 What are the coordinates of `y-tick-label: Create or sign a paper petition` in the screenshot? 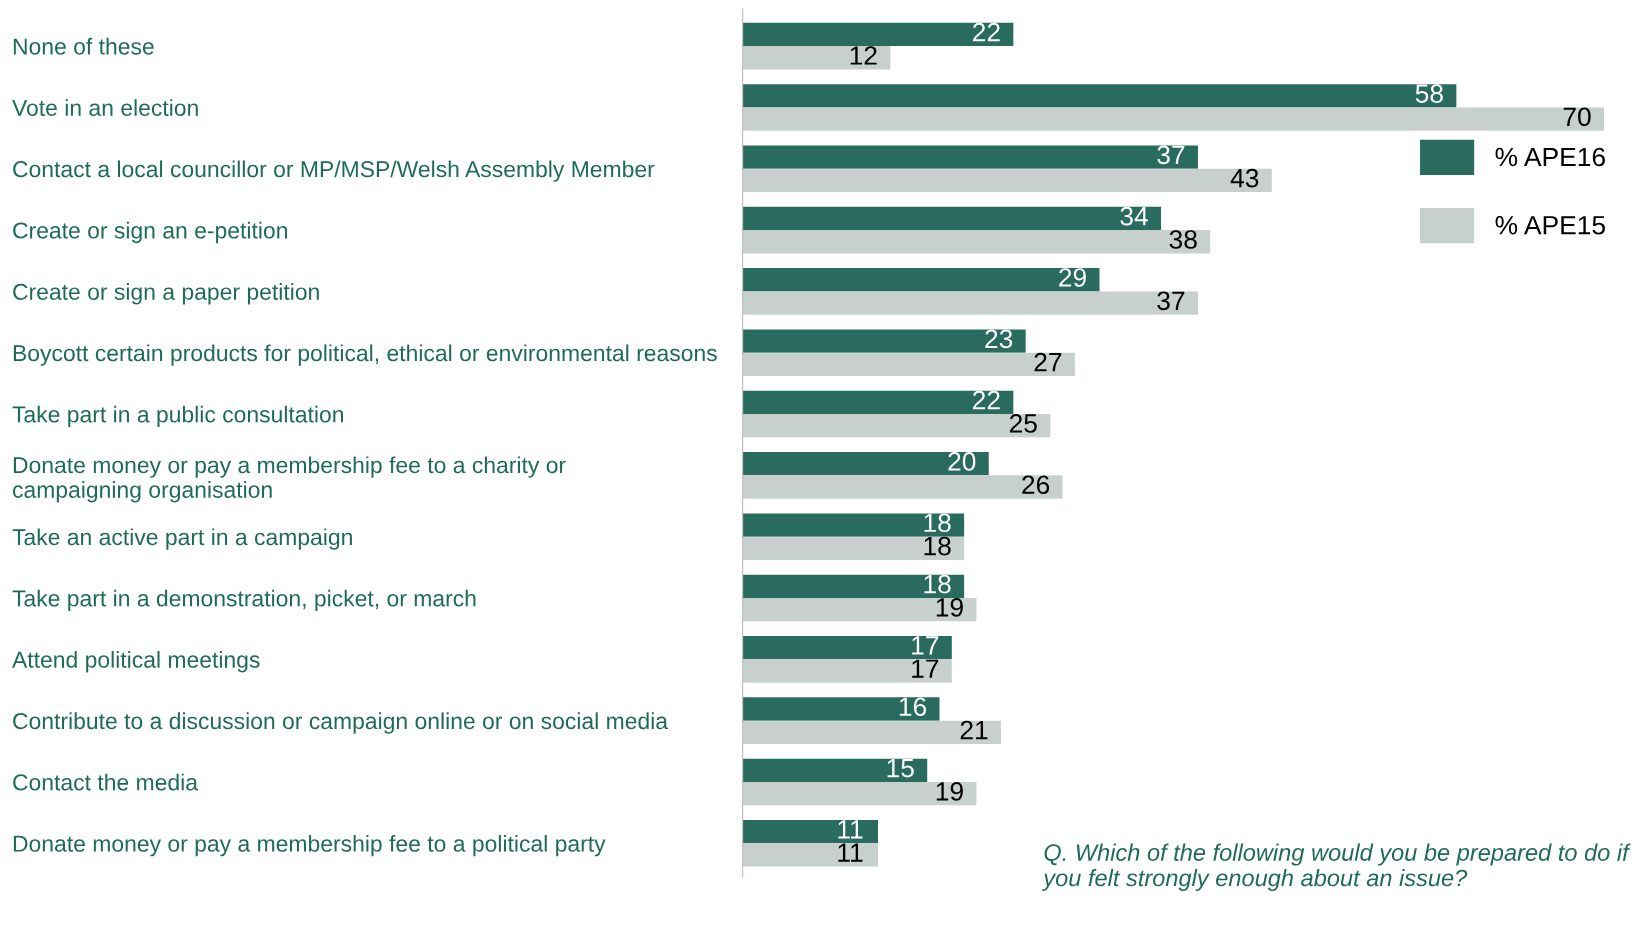 It's located at (166, 294).